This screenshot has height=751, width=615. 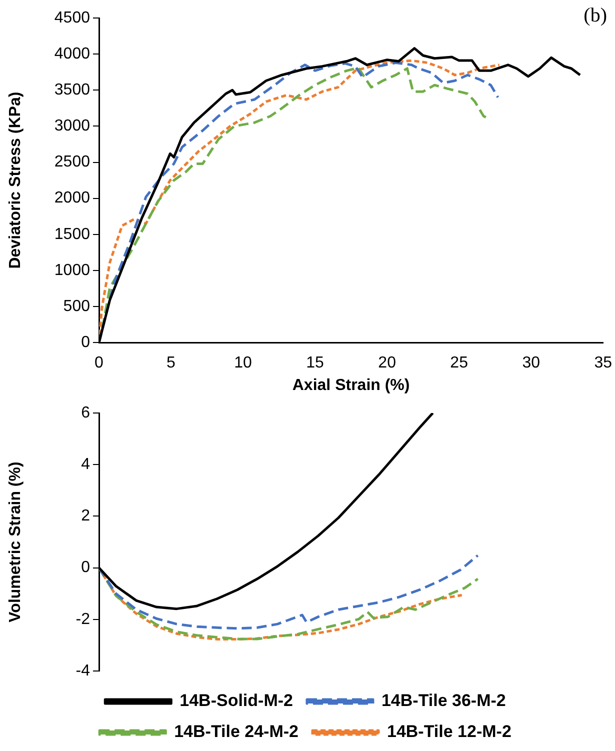 I want to click on y-tick-label: 3000, so click(x=72, y=126).